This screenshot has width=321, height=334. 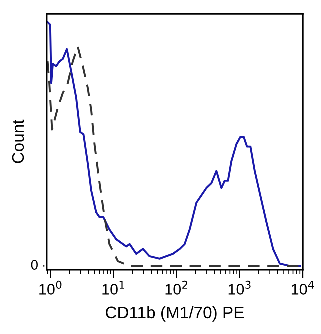 I want to click on x-axis-title: CD11b (M1/70) PE, so click(x=175, y=314).